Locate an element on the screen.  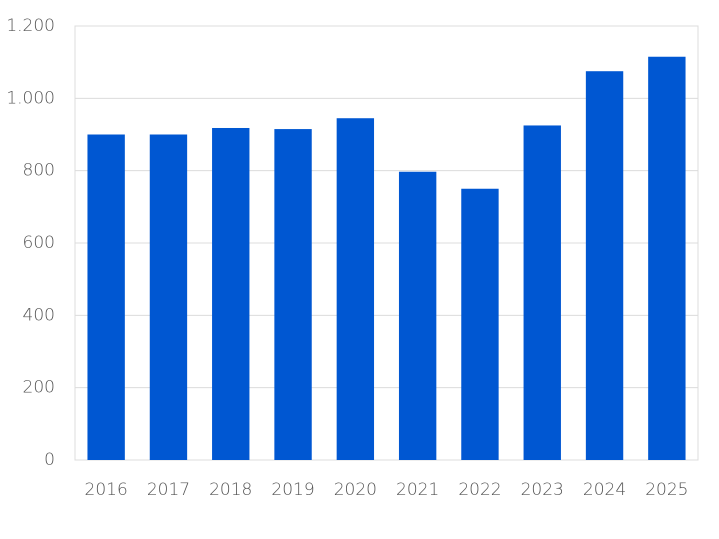
y-tick-label: 600 is located at coordinates (39, 243).